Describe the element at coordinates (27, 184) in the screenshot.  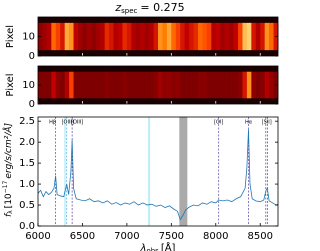
I see `y-tick-label: 1.0` at that location.